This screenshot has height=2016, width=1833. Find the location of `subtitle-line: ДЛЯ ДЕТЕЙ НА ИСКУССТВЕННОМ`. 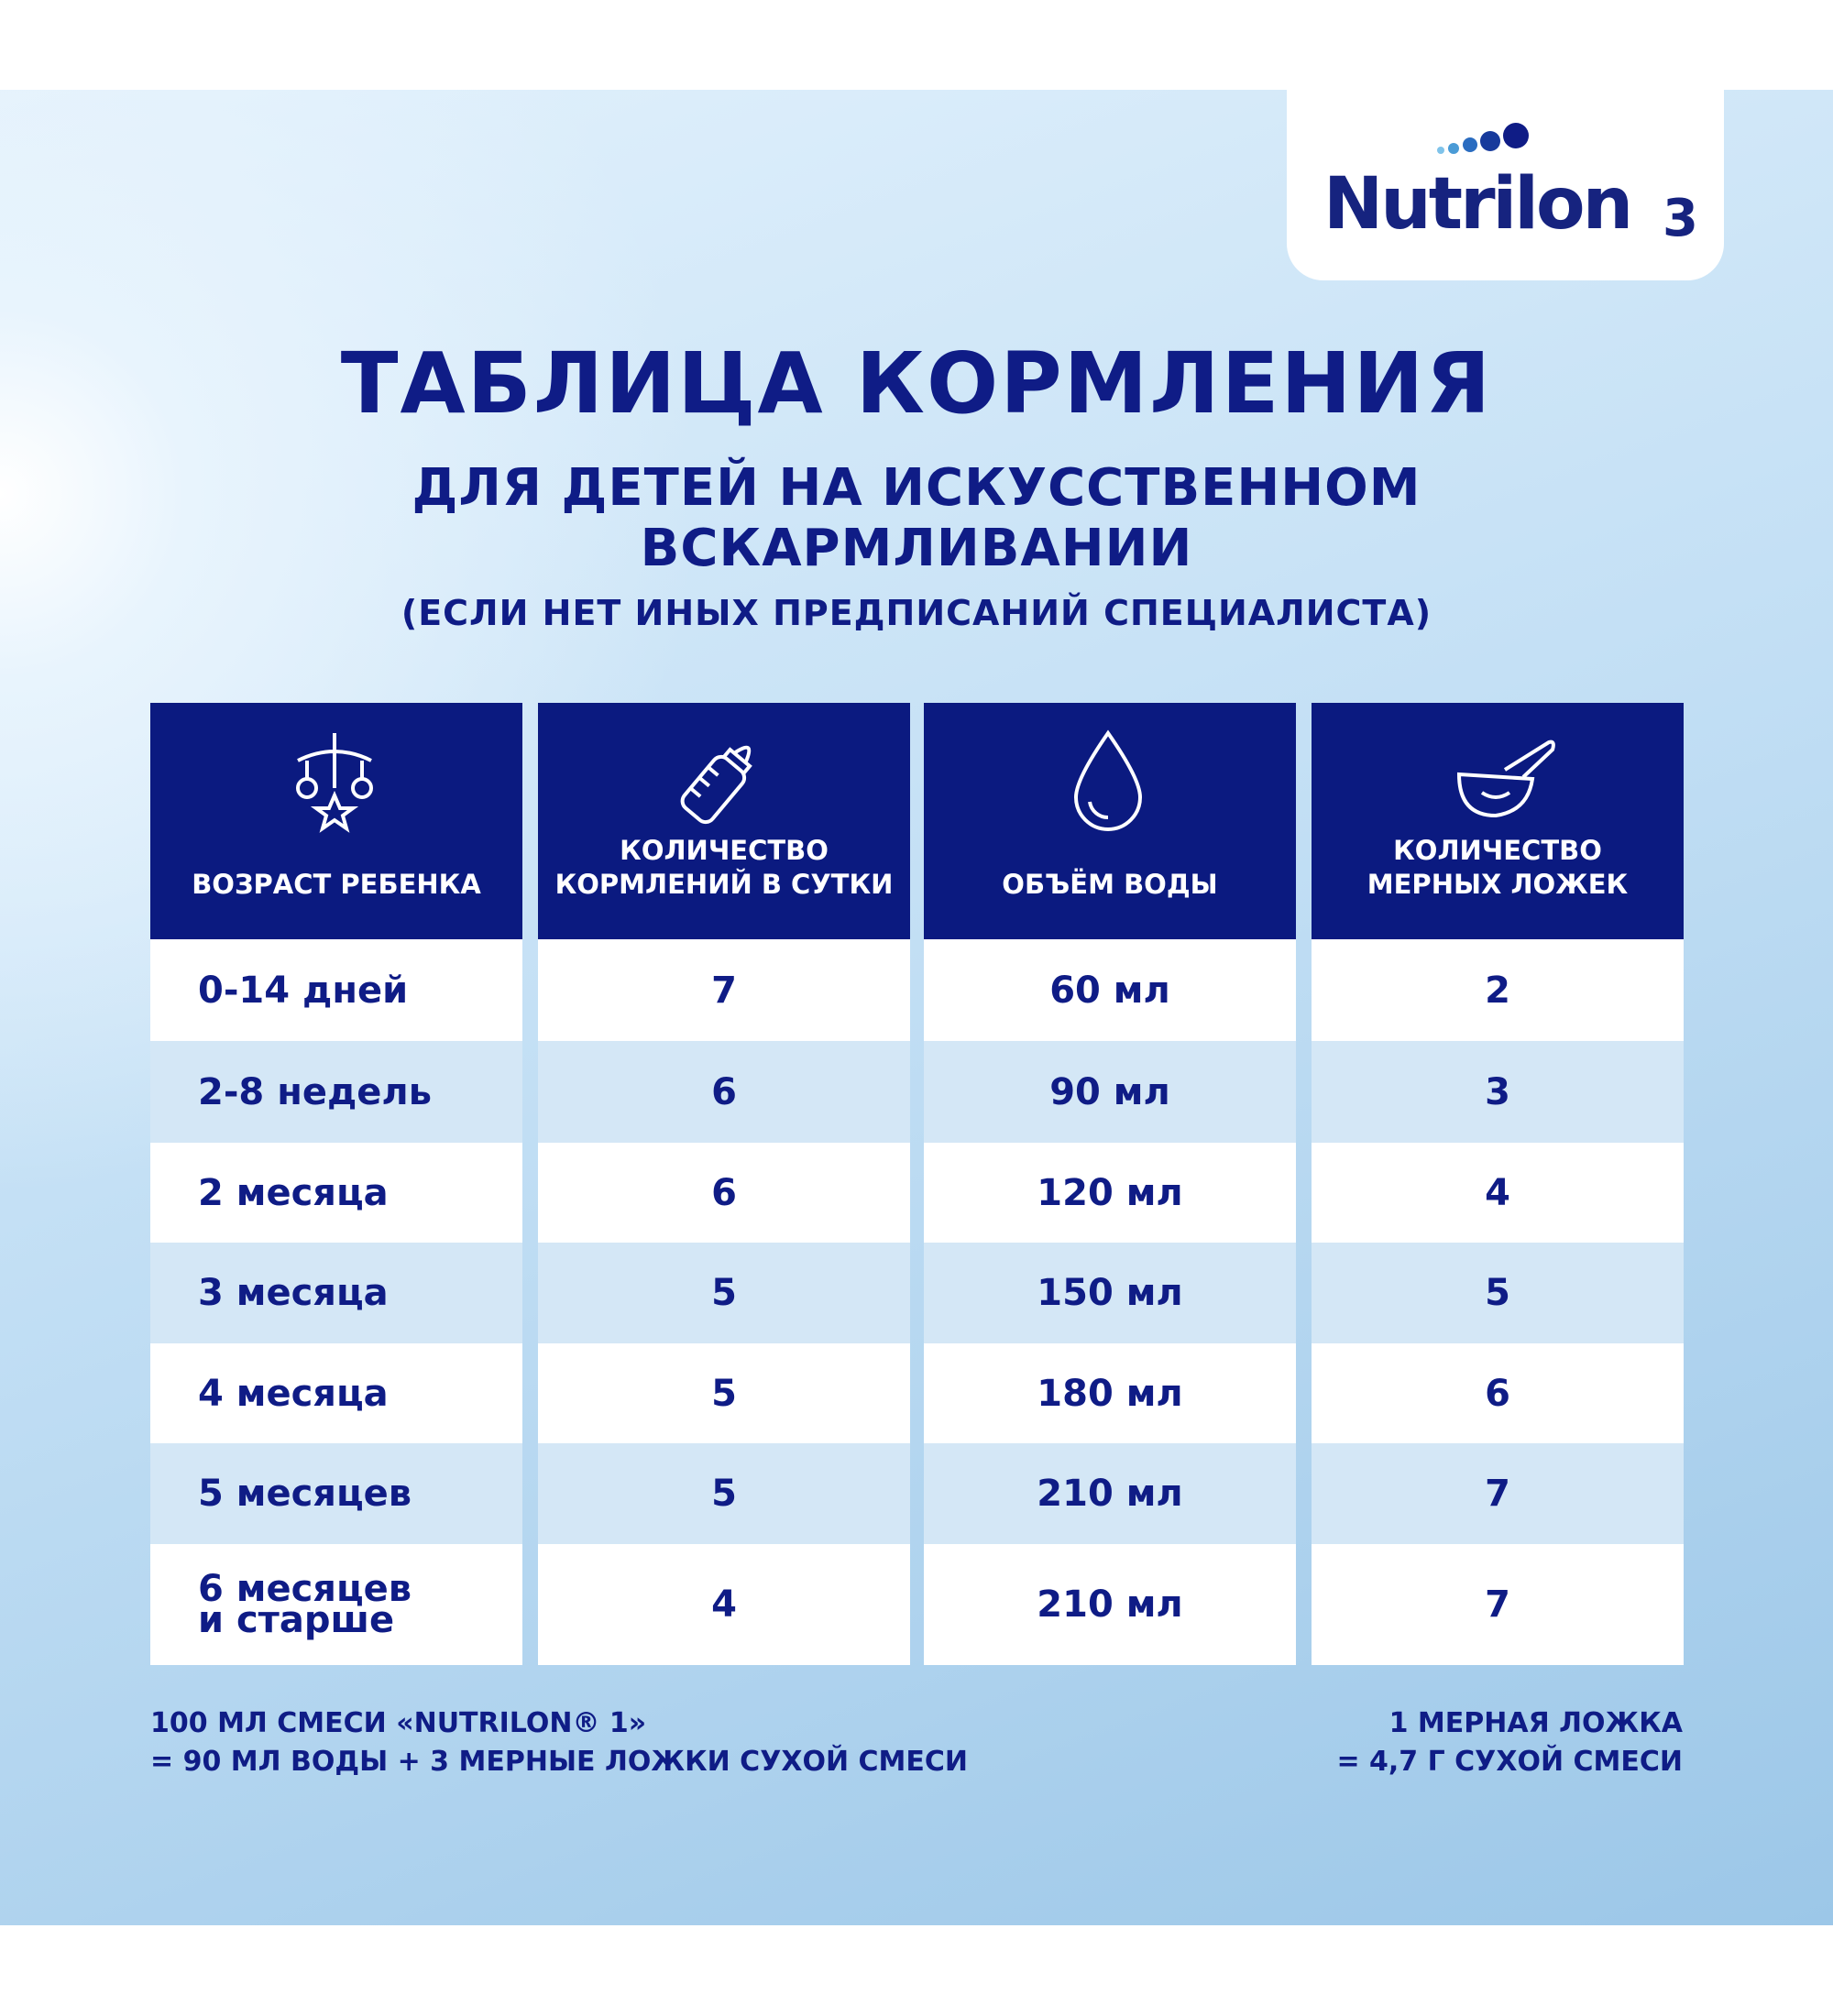

subtitle-line: ДЛЯ ДЕТЕЙ НА ИСКУССТВЕННОМ is located at coordinates (916, 488).